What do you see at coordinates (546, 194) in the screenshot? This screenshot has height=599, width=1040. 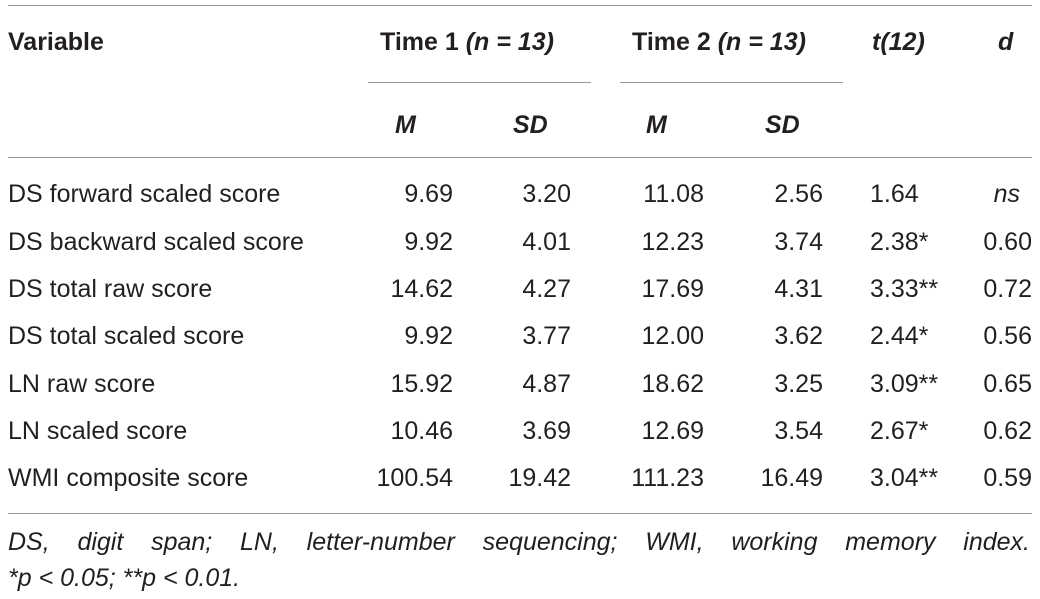 I see `cell-sd1: 3.20` at bounding box center [546, 194].